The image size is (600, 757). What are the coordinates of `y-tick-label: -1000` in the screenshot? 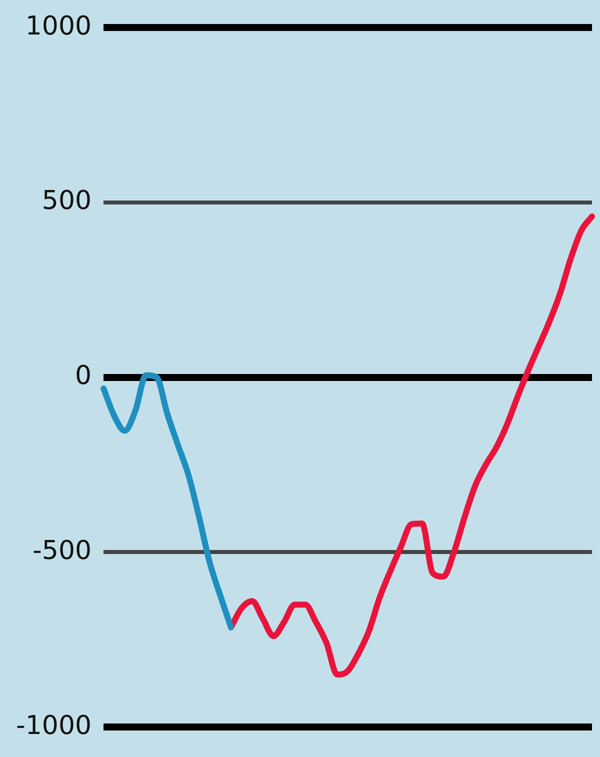 It's located at (54, 725).